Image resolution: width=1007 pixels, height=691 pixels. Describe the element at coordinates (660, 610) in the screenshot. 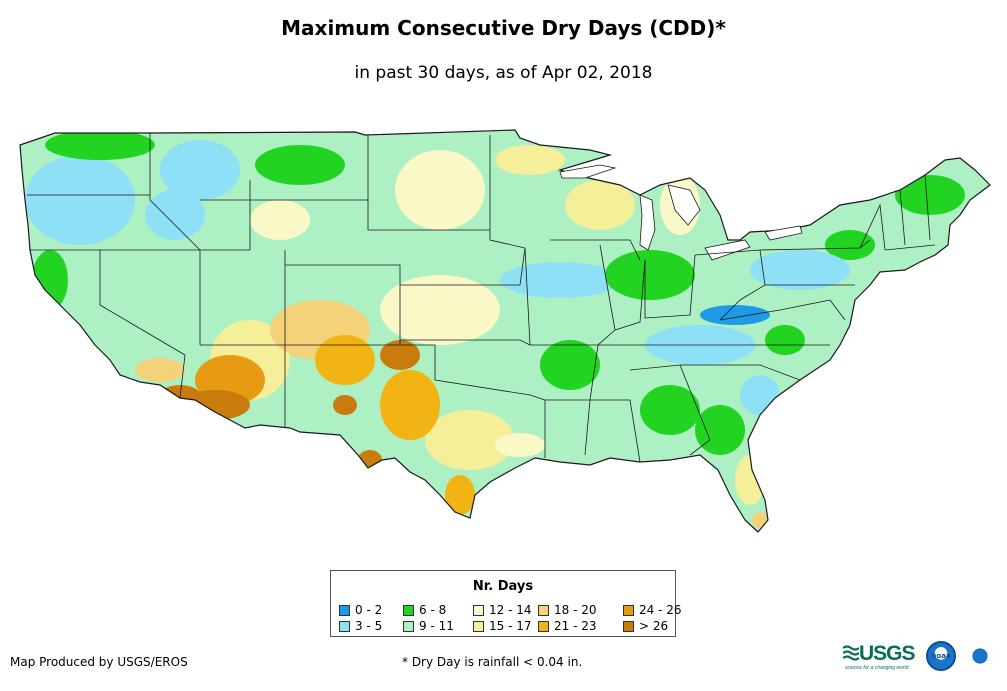

I see `legend-label: 24 - 26` at that location.